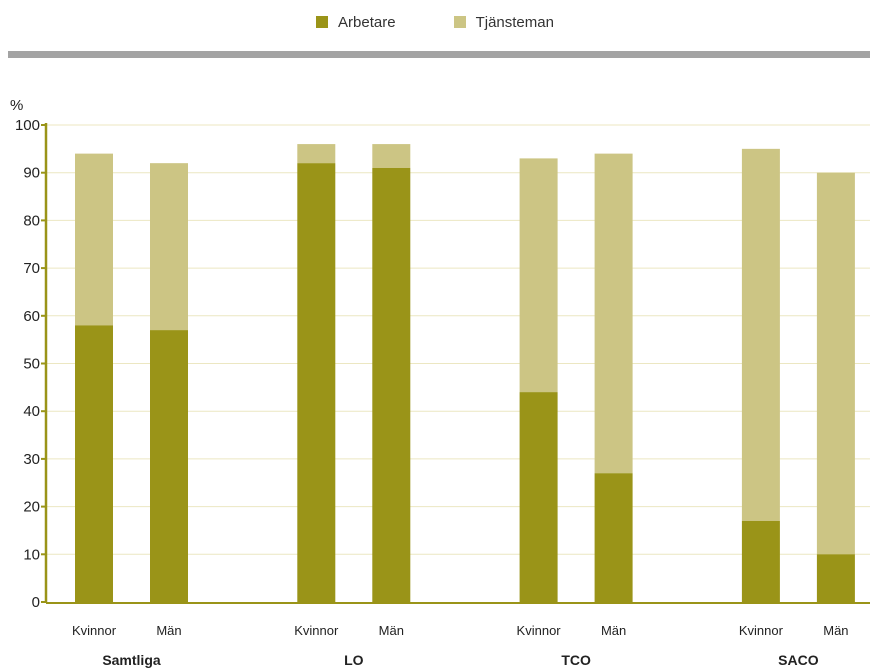 The width and height of the screenshot is (870, 672). Describe the element at coordinates (16, 105) in the screenshot. I see `y-axis-label: %` at that location.